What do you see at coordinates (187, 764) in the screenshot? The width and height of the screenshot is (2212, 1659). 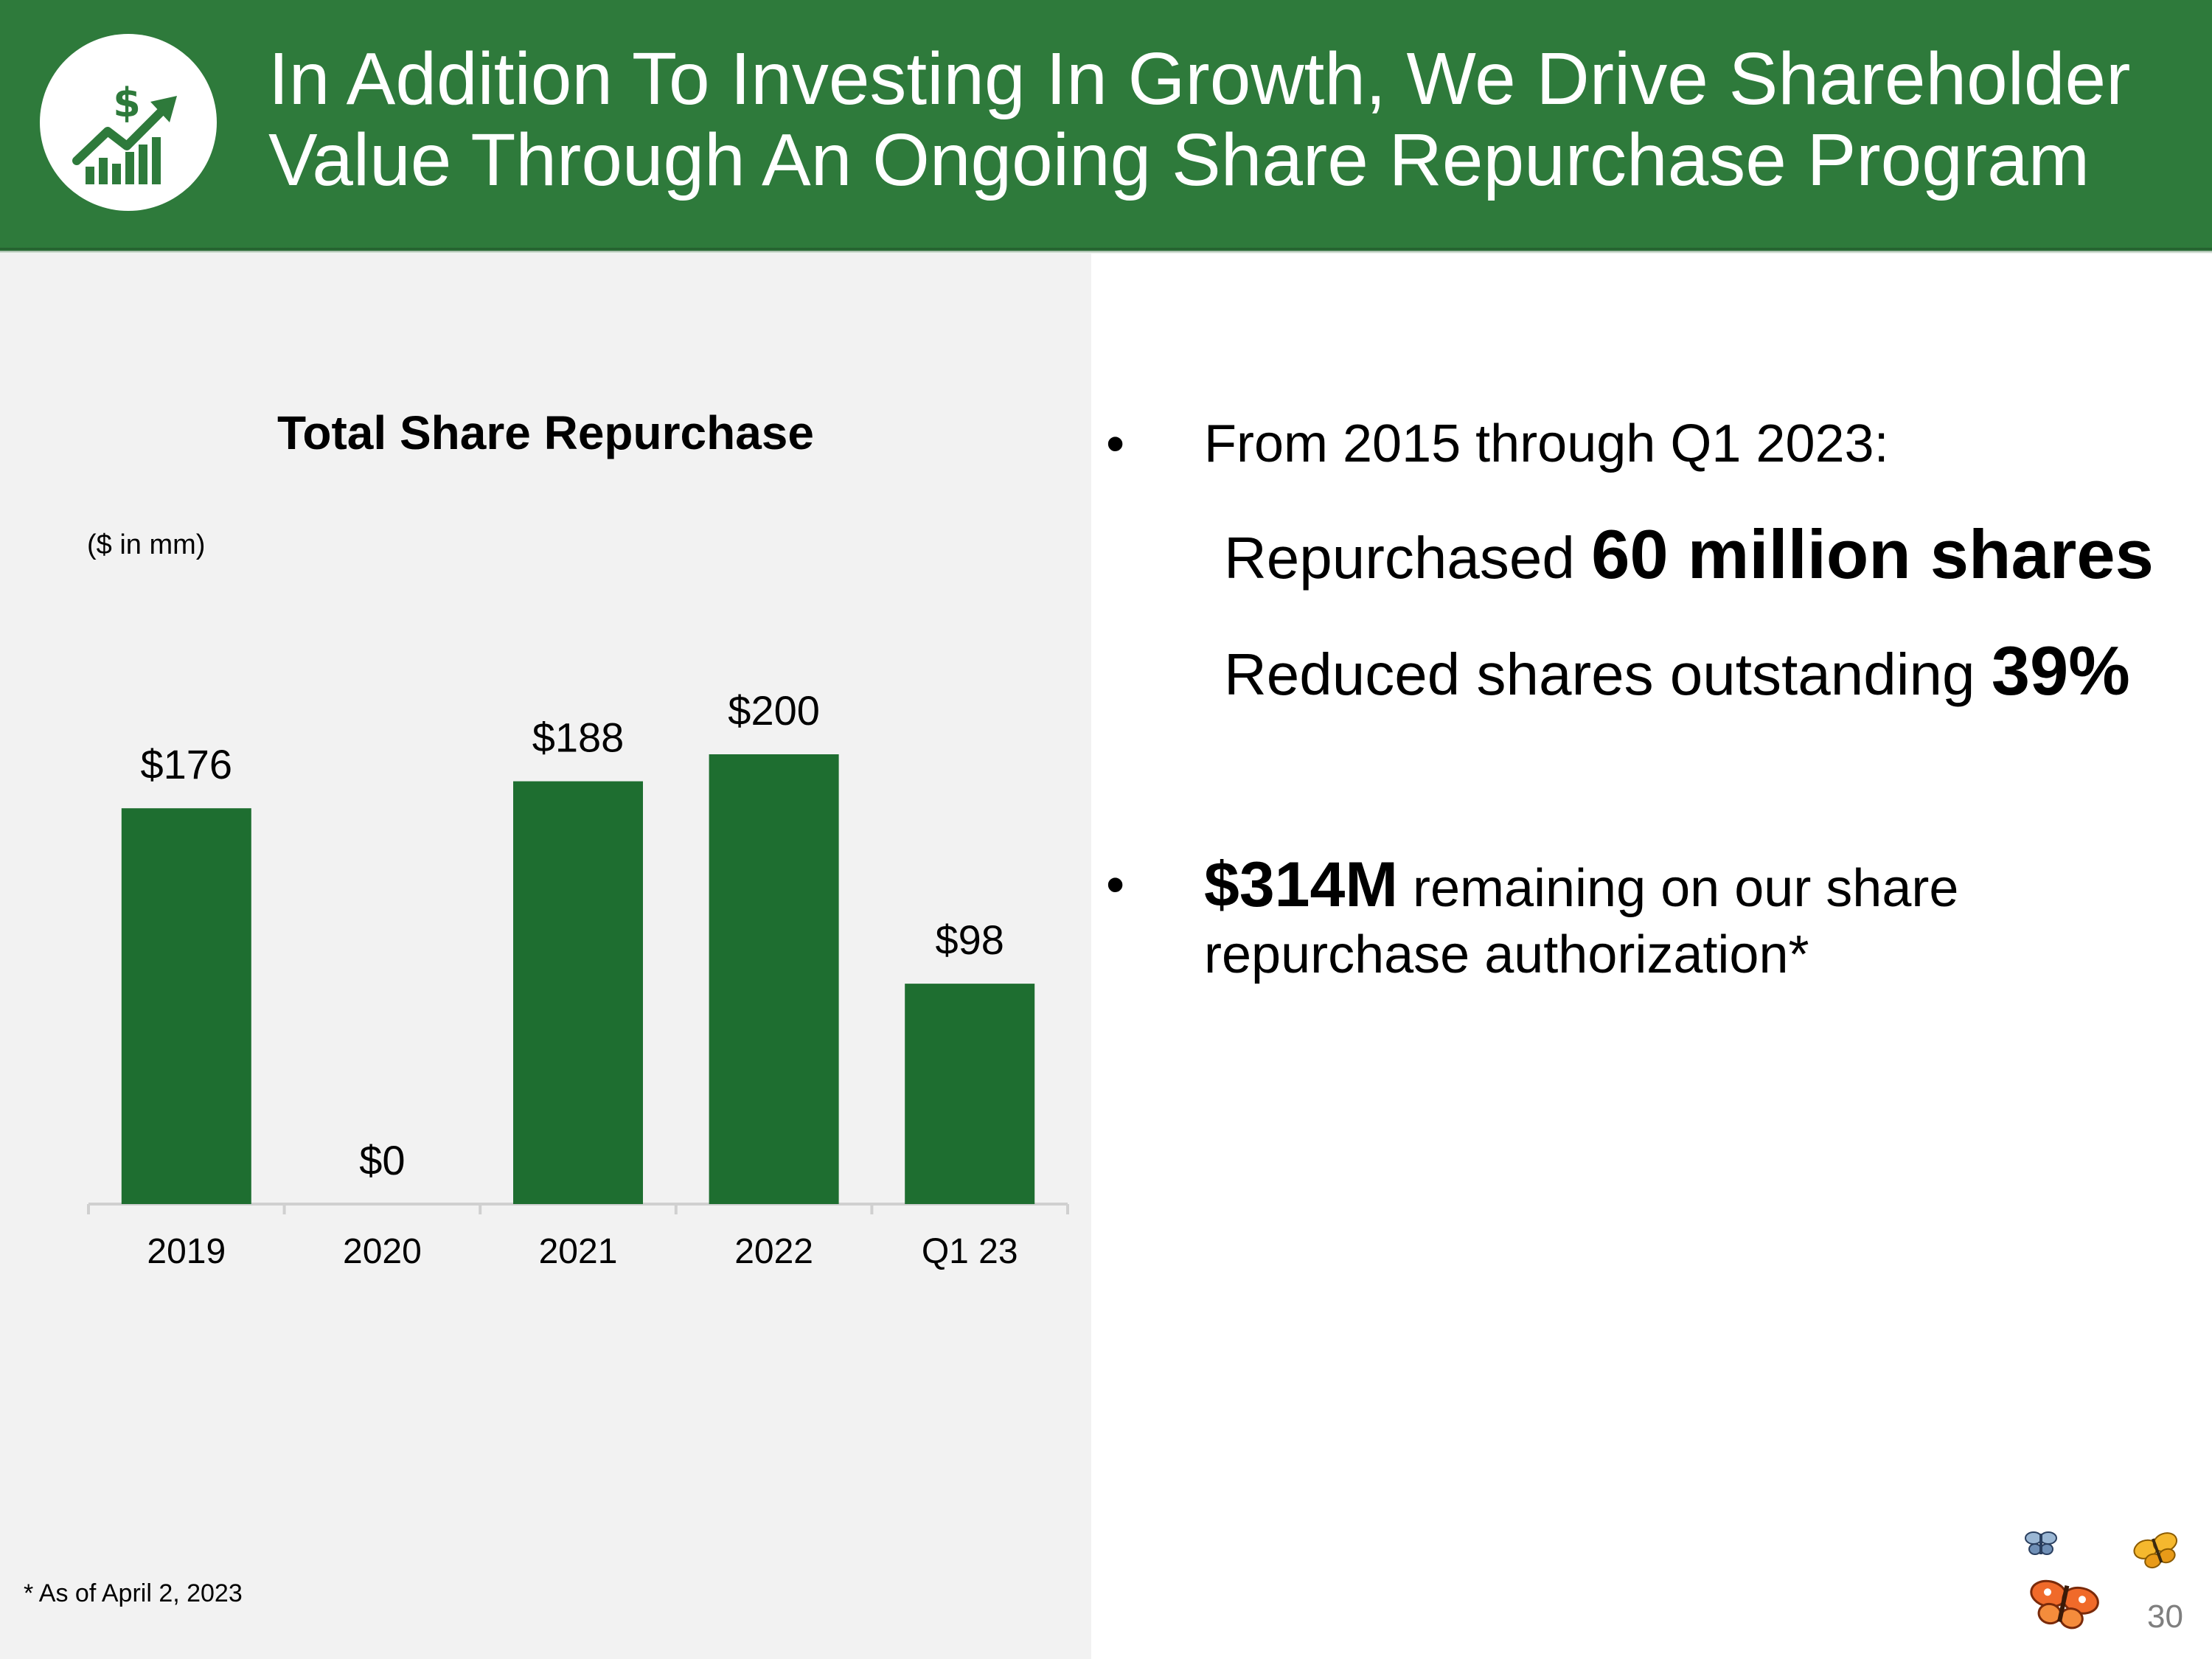 I see `data-label-2019: $176` at bounding box center [187, 764].